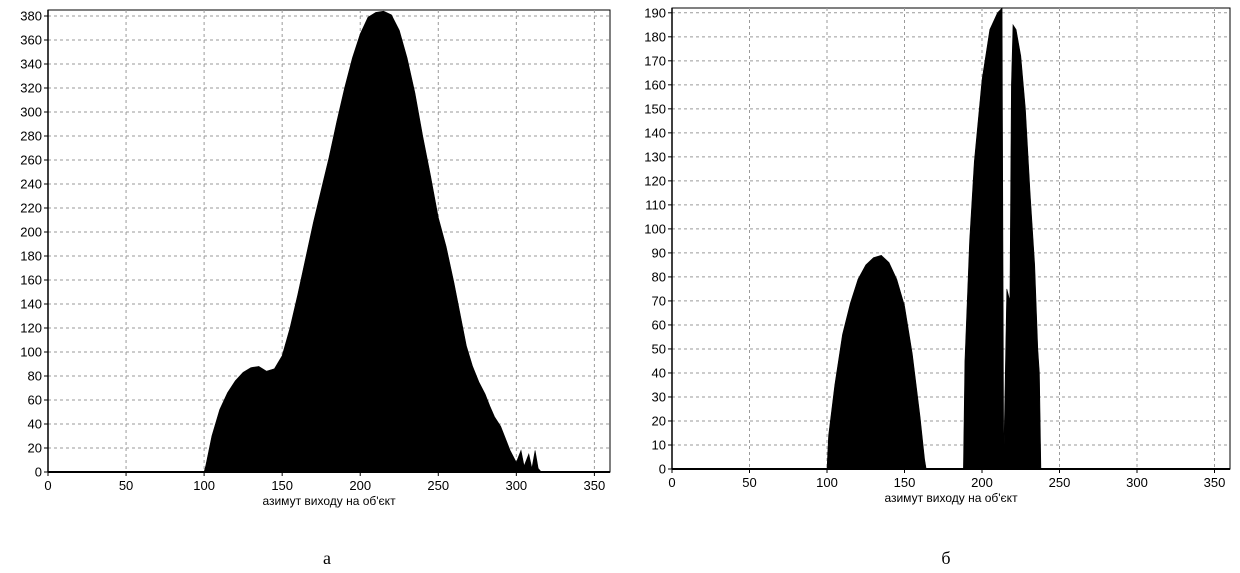 The image size is (1240, 573). What do you see at coordinates (31, 160) in the screenshot?
I see `y-tick-label: 260` at bounding box center [31, 160].